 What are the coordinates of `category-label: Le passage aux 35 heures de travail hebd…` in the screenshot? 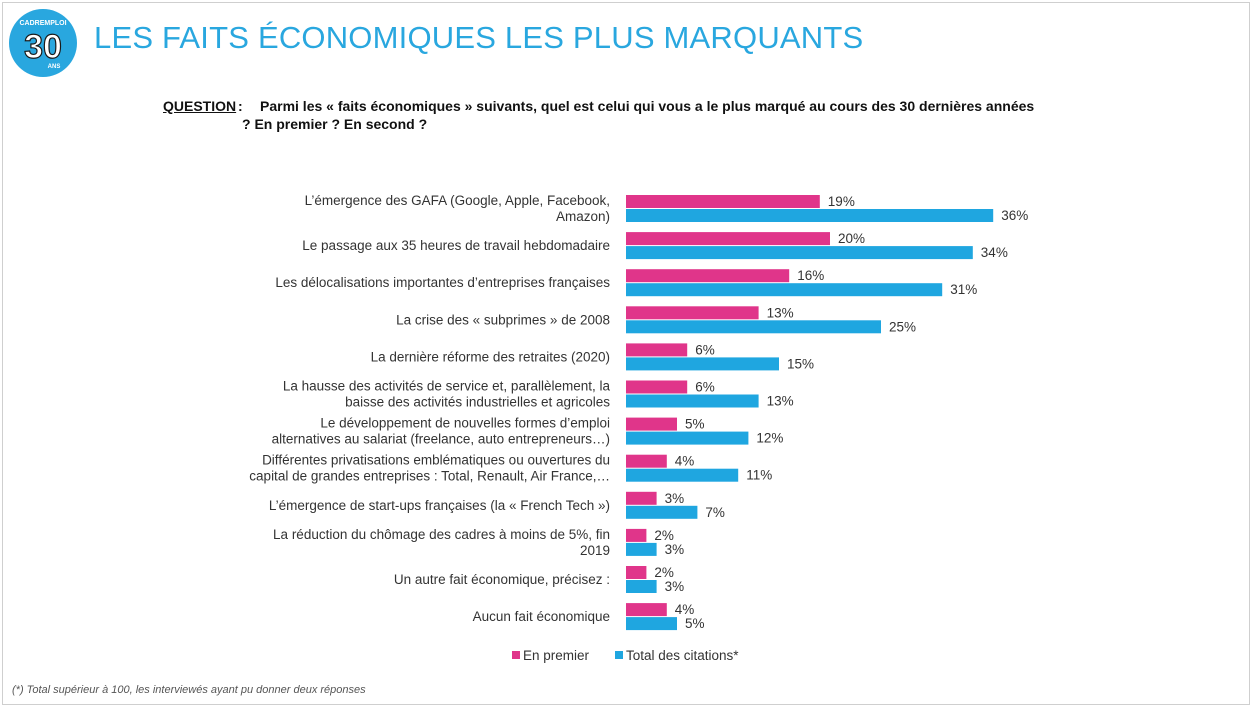 It's located at (456, 245).